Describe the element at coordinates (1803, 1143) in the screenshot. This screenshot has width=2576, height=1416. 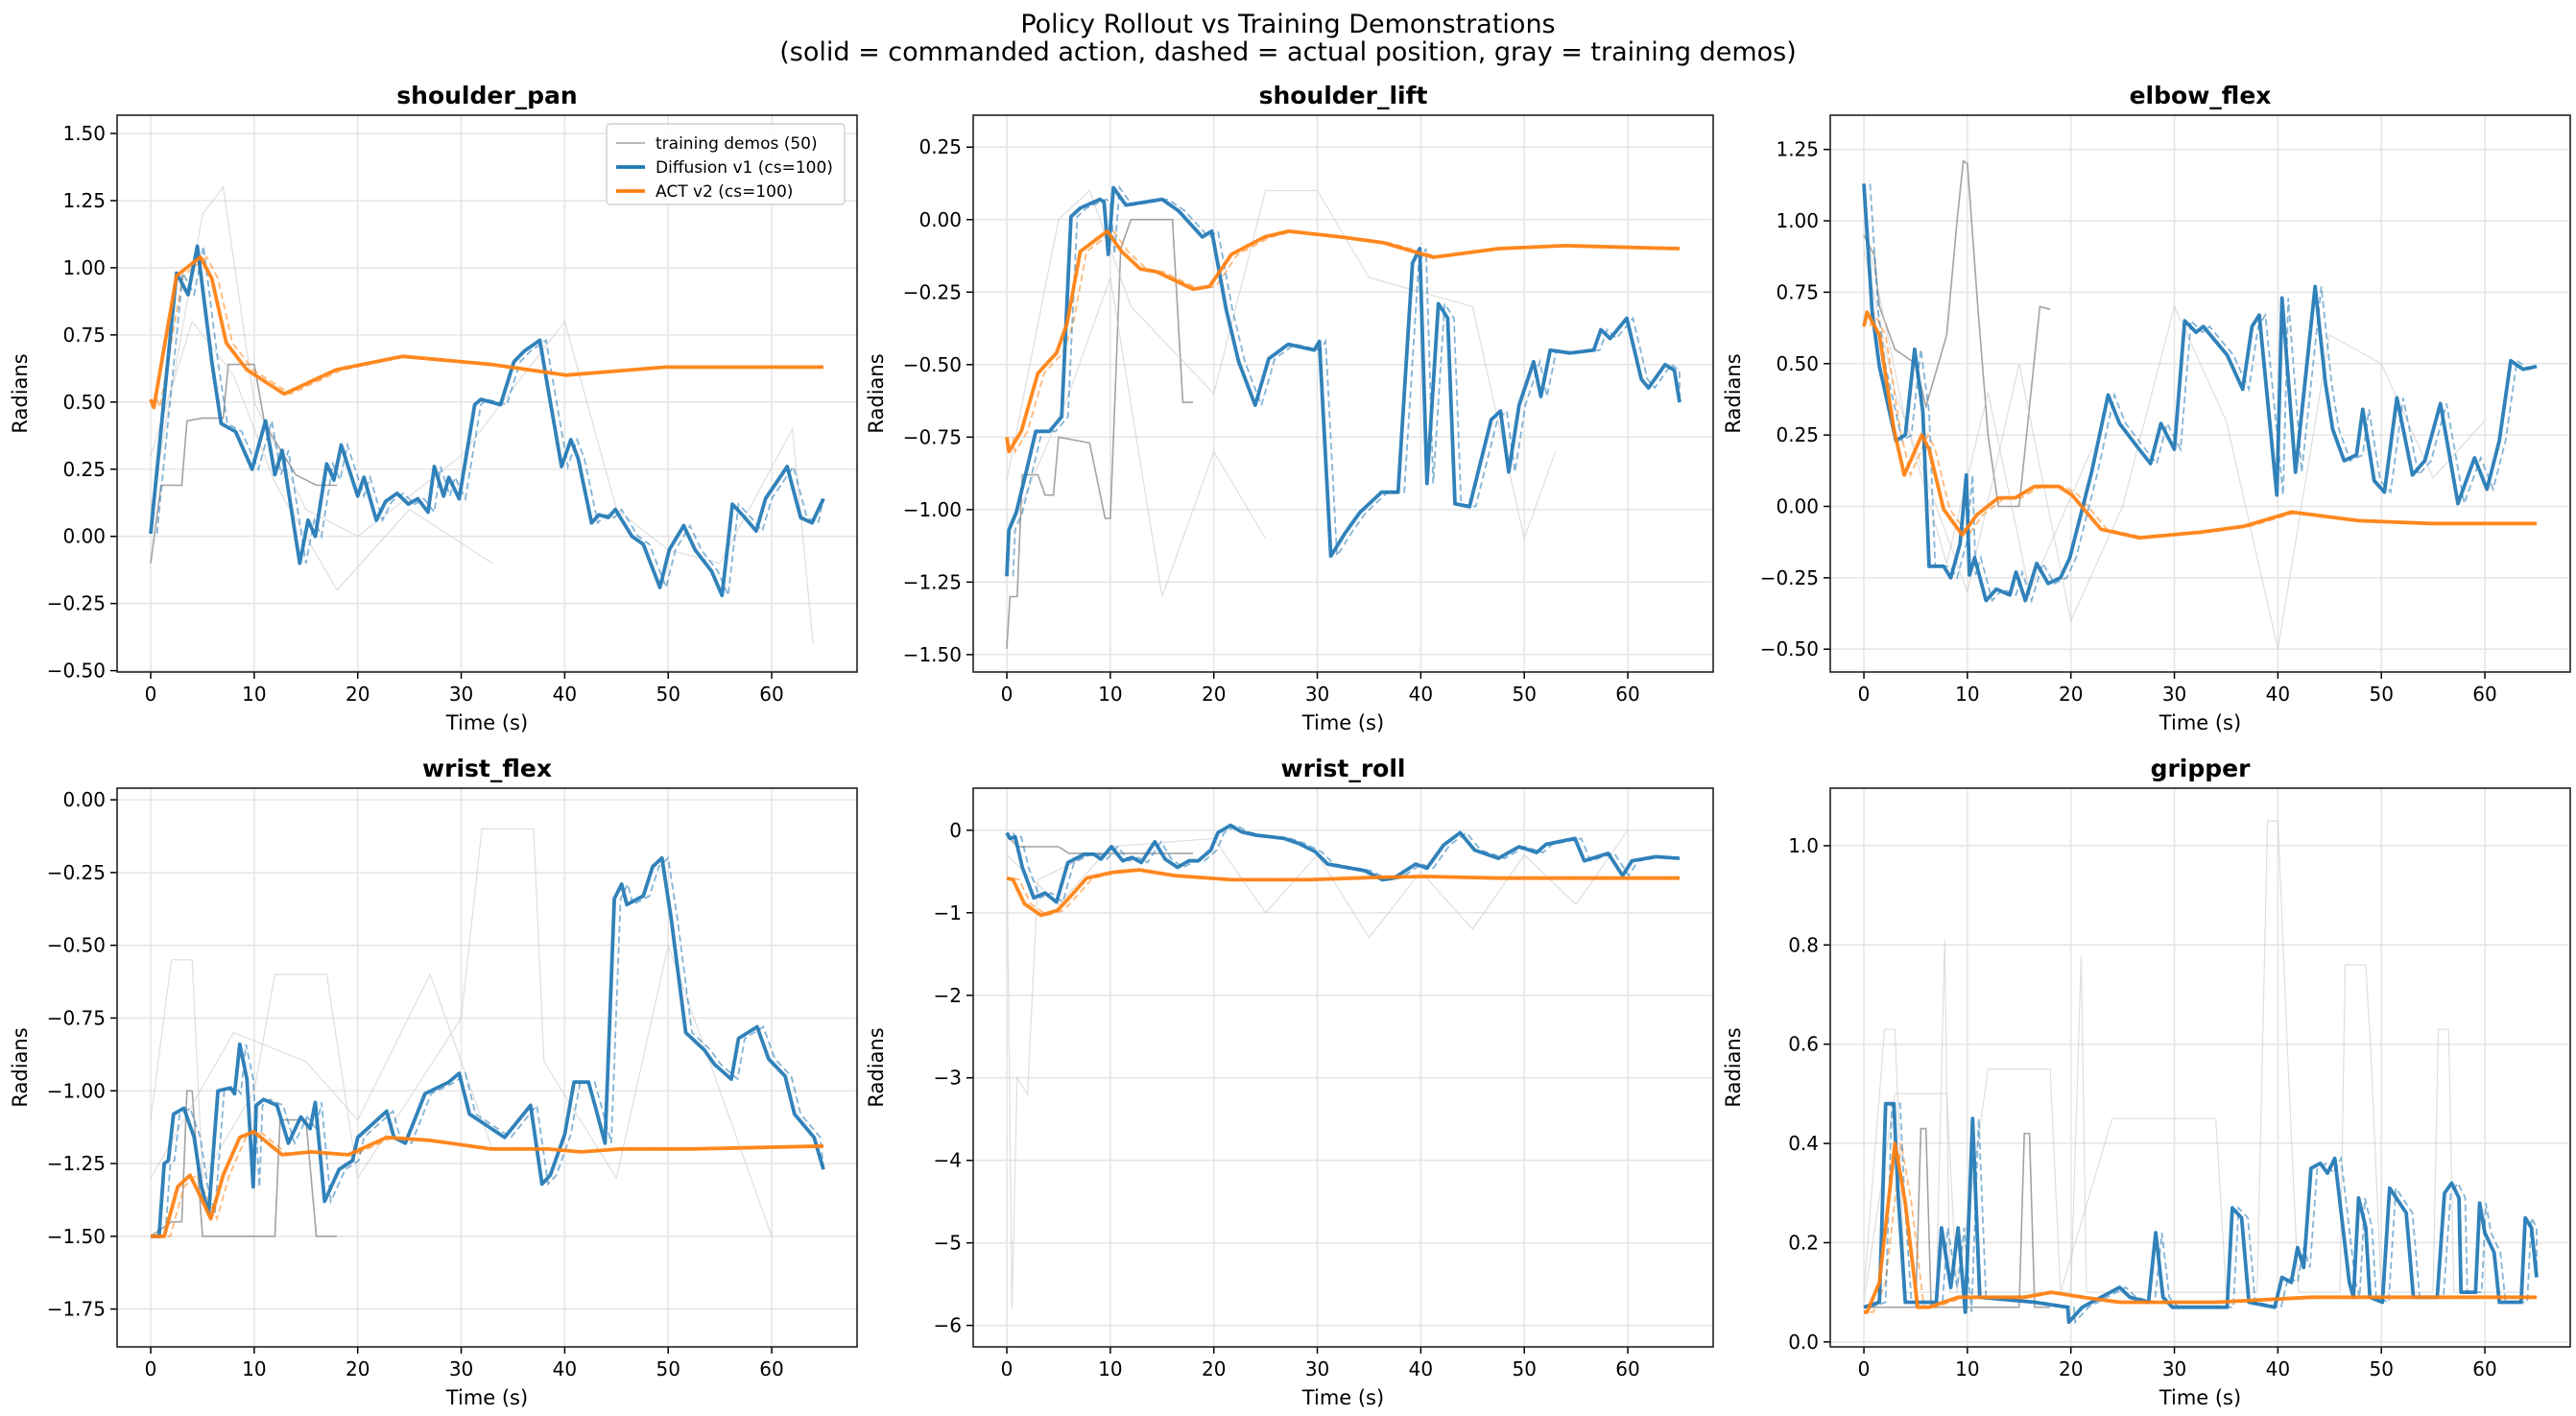
I see `y-tick-label: 0.4` at that location.